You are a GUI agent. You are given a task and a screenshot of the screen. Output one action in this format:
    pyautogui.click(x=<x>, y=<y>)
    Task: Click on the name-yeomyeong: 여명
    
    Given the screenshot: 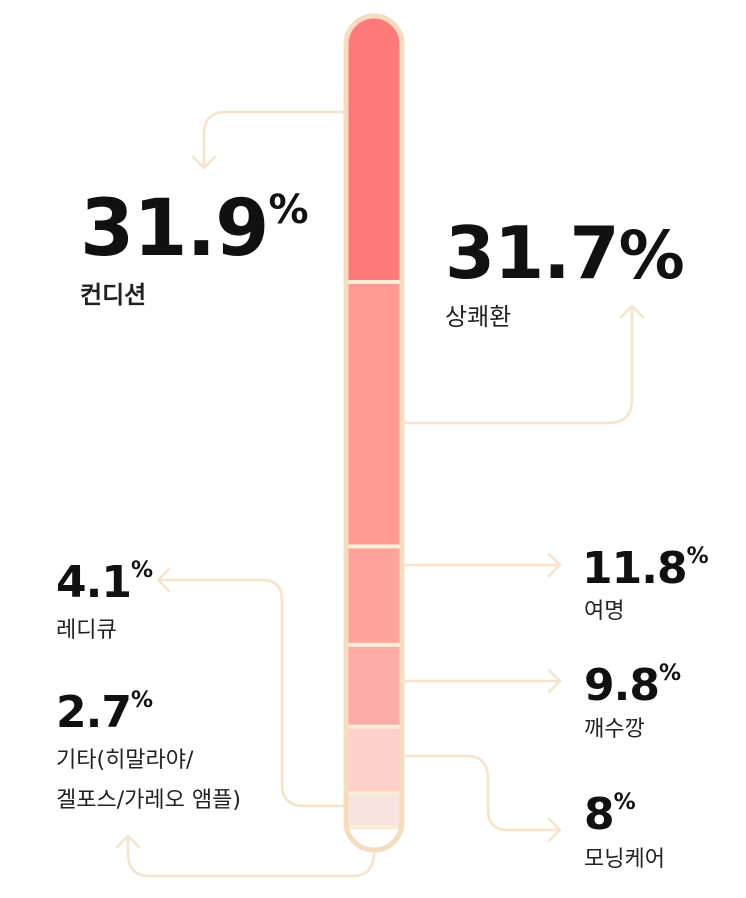 What is the action you would take?
    pyautogui.click(x=604, y=611)
    